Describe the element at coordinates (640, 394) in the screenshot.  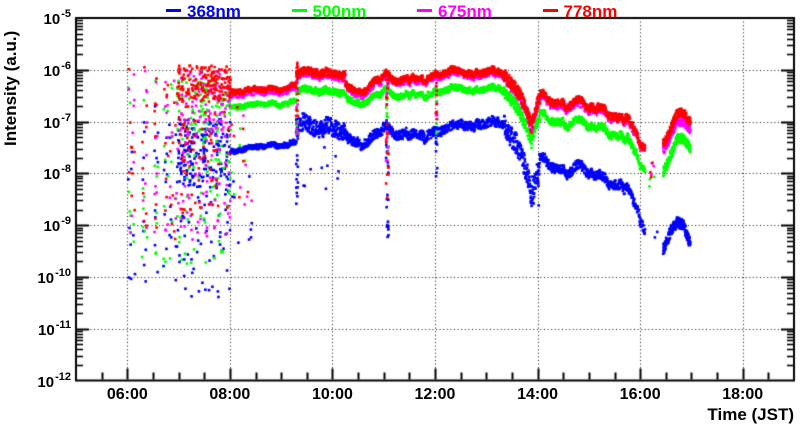
I see `x-tick-label: 16:00` at that location.